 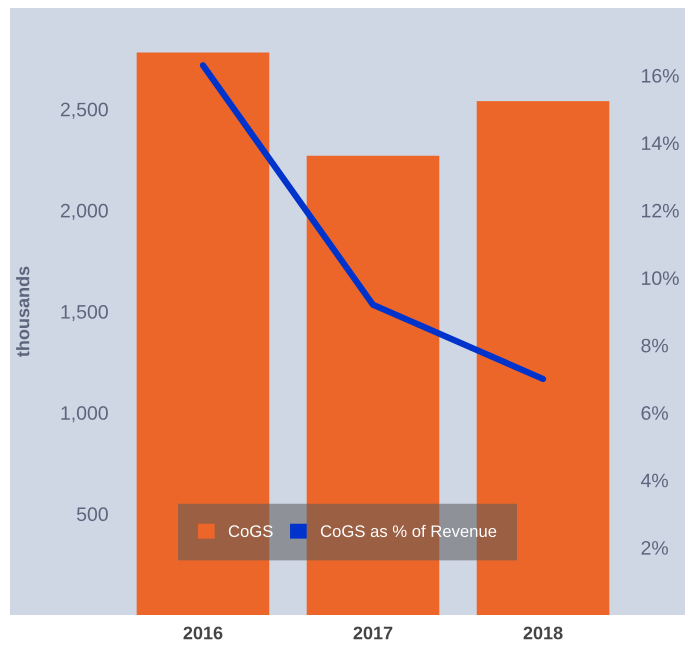 What do you see at coordinates (655, 548) in the screenshot?
I see `y2-tick-label: 2%` at bounding box center [655, 548].